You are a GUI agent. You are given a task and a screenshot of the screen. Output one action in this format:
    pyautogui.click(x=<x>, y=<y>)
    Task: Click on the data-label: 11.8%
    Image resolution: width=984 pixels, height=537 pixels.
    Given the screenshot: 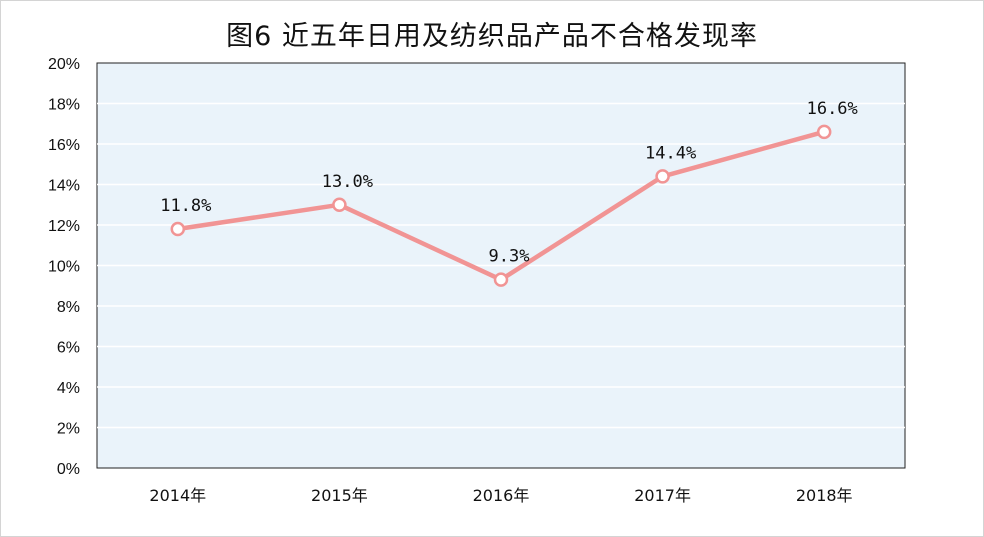 What is the action you would take?
    pyautogui.click(x=185, y=206)
    